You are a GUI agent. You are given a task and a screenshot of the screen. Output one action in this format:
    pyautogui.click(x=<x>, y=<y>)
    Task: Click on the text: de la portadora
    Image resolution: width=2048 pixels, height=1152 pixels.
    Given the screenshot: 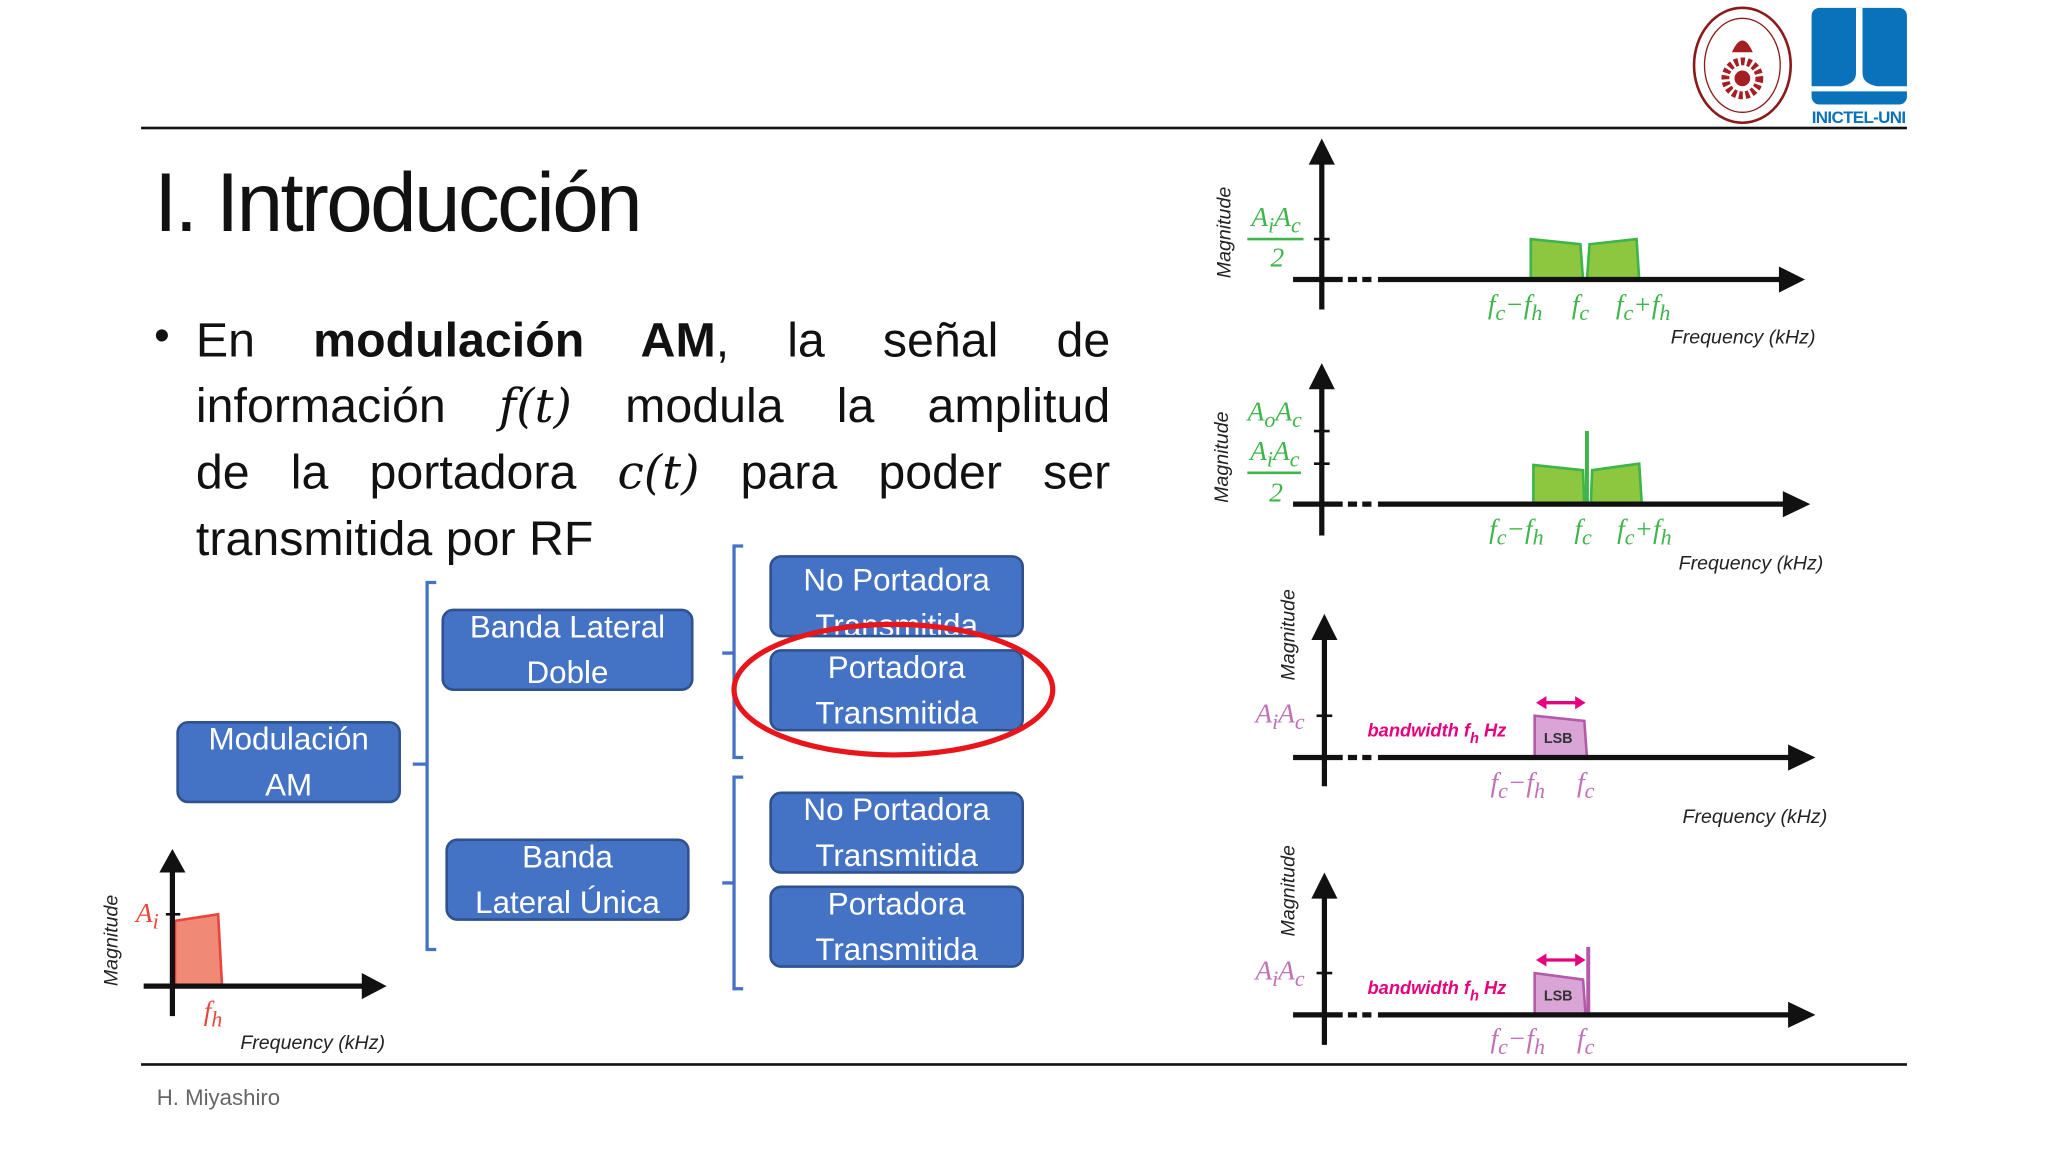 What is the action you would take?
    pyautogui.click(x=406, y=472)
    